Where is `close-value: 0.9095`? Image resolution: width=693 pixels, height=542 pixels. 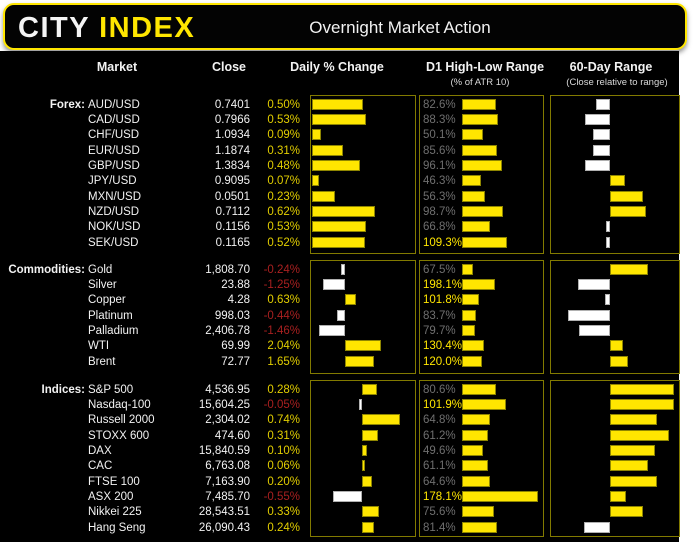
close-value: 0.9095 is located at coordinates (232, 181).